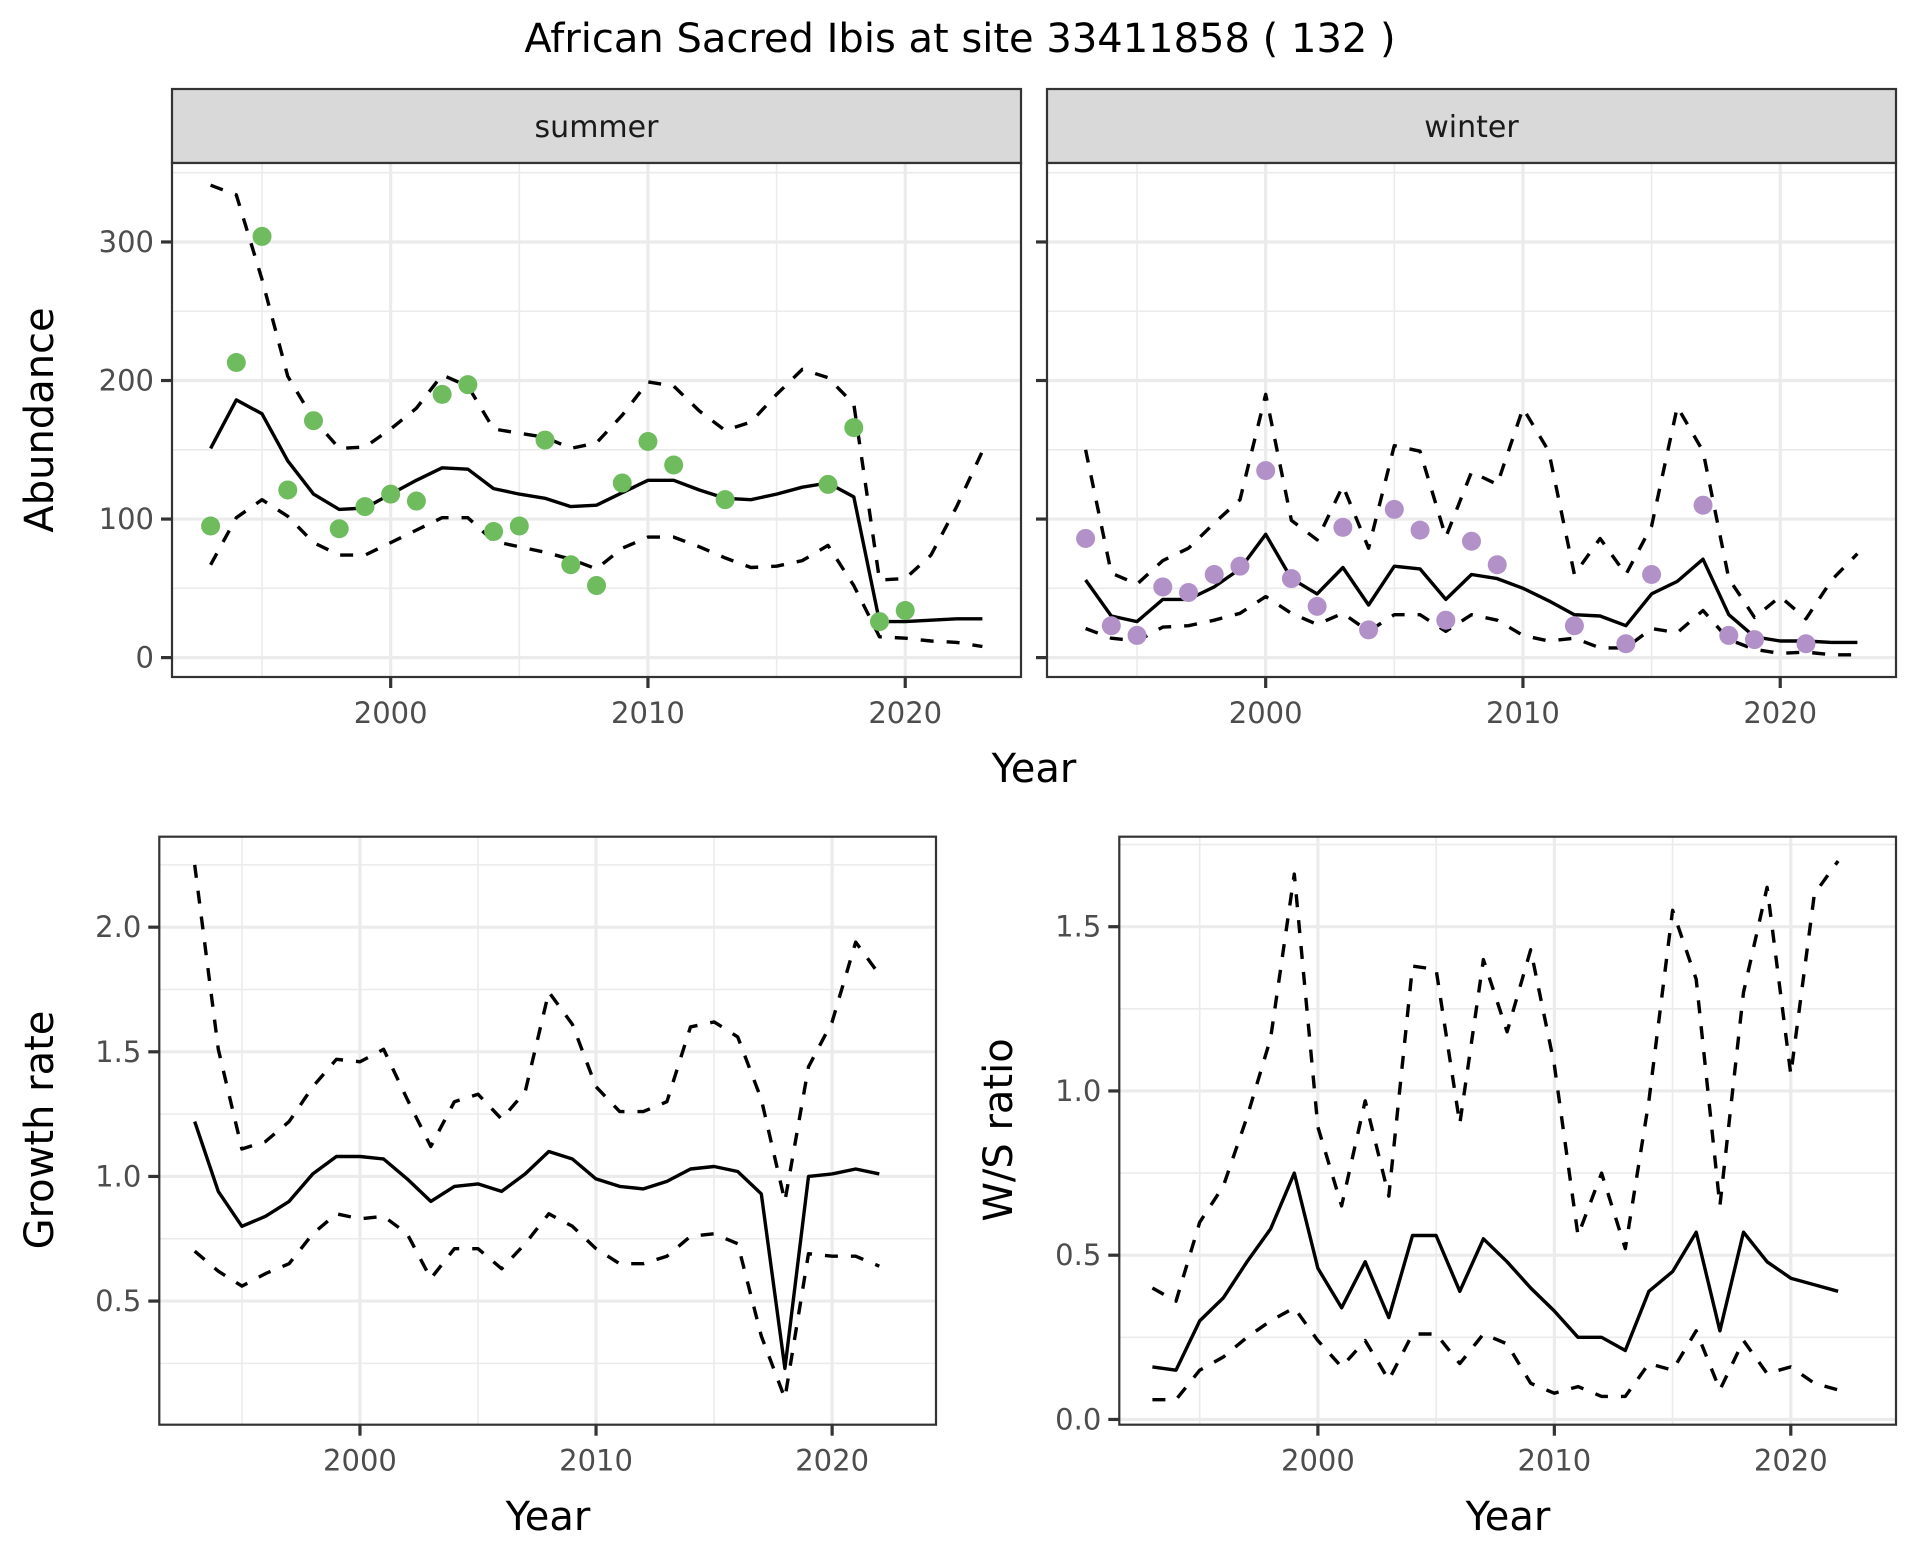  Describe the element at coordinates (126, 381) in the screenshot. I see `y-tick-label: 200` at that location.